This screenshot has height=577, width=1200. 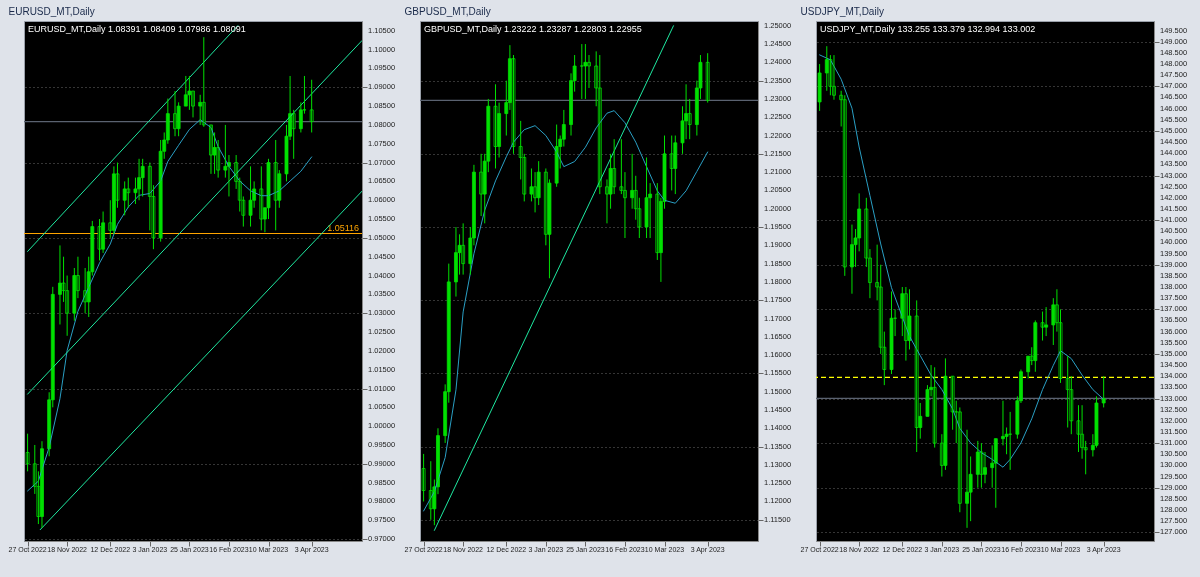 I want to click on ref-line-label: 1.05116, so click(x=343, y=227).